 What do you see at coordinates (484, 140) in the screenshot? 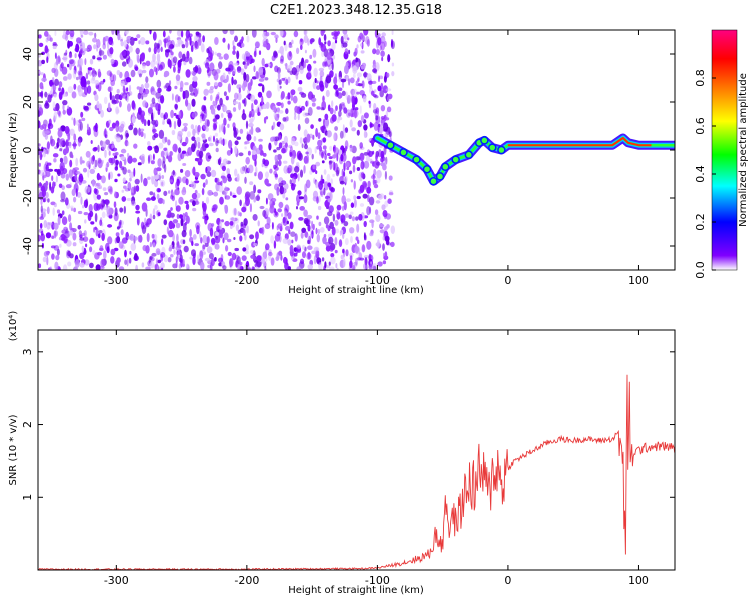
I see `track-blob` at bounding box center [484, 140].